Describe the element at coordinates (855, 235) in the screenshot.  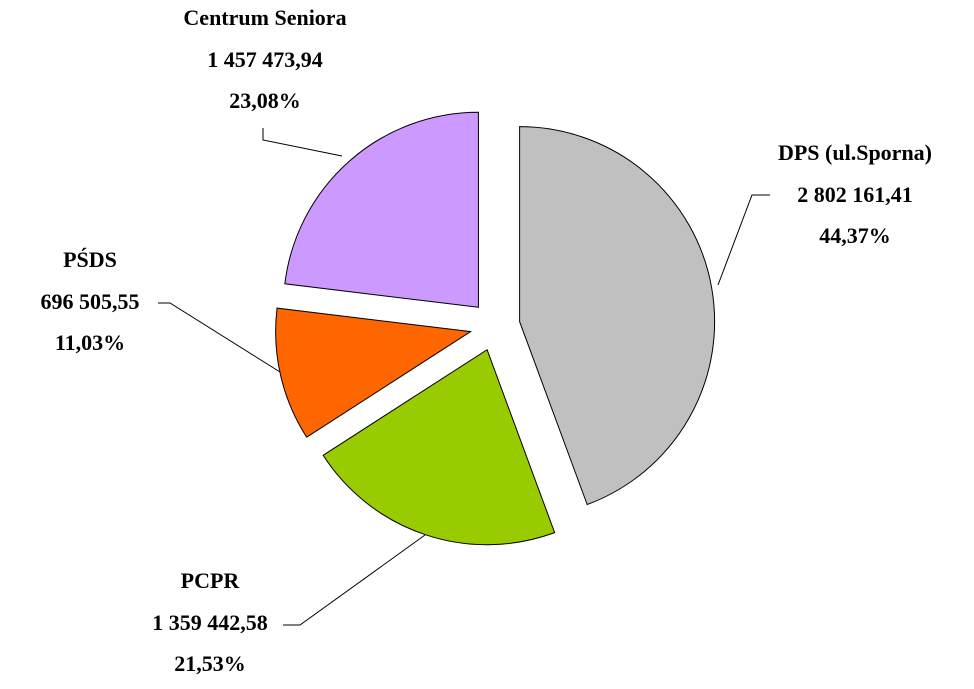
I see `percentage-label: 44,37%` at that location.